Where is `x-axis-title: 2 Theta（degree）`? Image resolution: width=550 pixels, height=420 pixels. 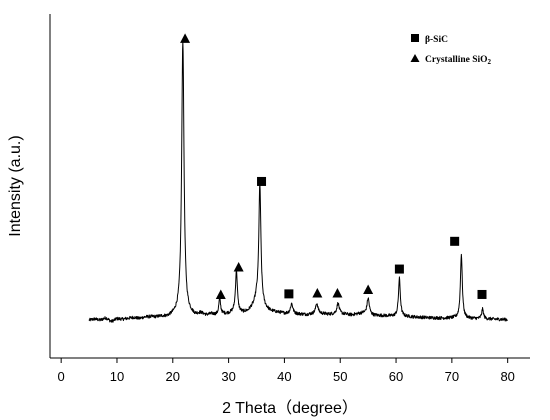
x-axis-title: 2 Theta（degree） is located at coordinates (290, 408).